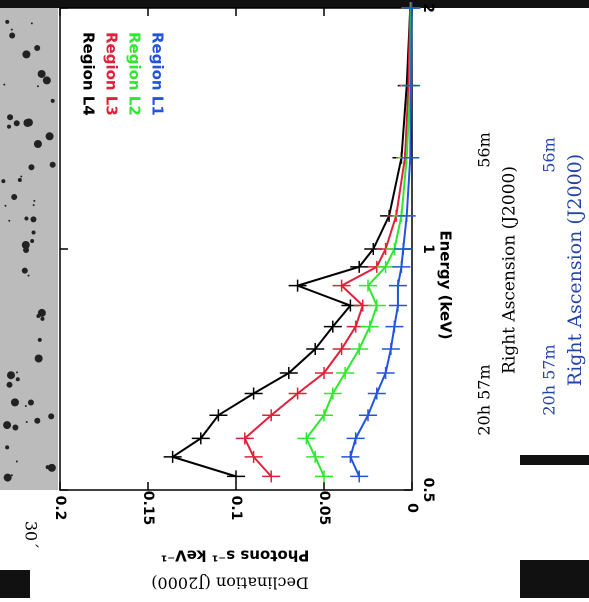 This screenshot has width=589, height=602. What do you see at coordinates (324, 508) in the screenshot?
I see `y-tick-label: 0.05` at bounding box center [324, 508].